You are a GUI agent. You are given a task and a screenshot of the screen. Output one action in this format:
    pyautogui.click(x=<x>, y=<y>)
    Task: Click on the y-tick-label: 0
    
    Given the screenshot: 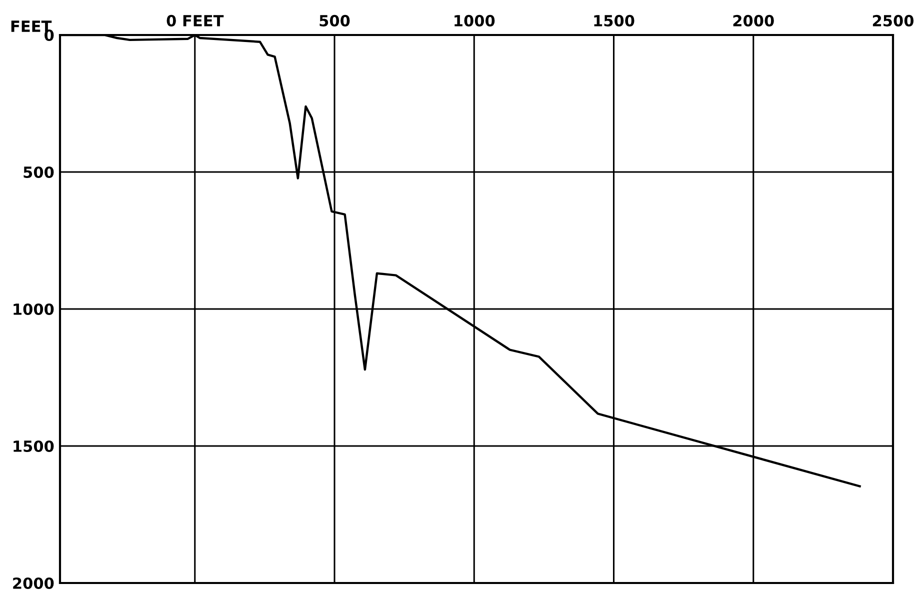 What is the action you would take?
    pyautogui.click(x=49, y=35)
    